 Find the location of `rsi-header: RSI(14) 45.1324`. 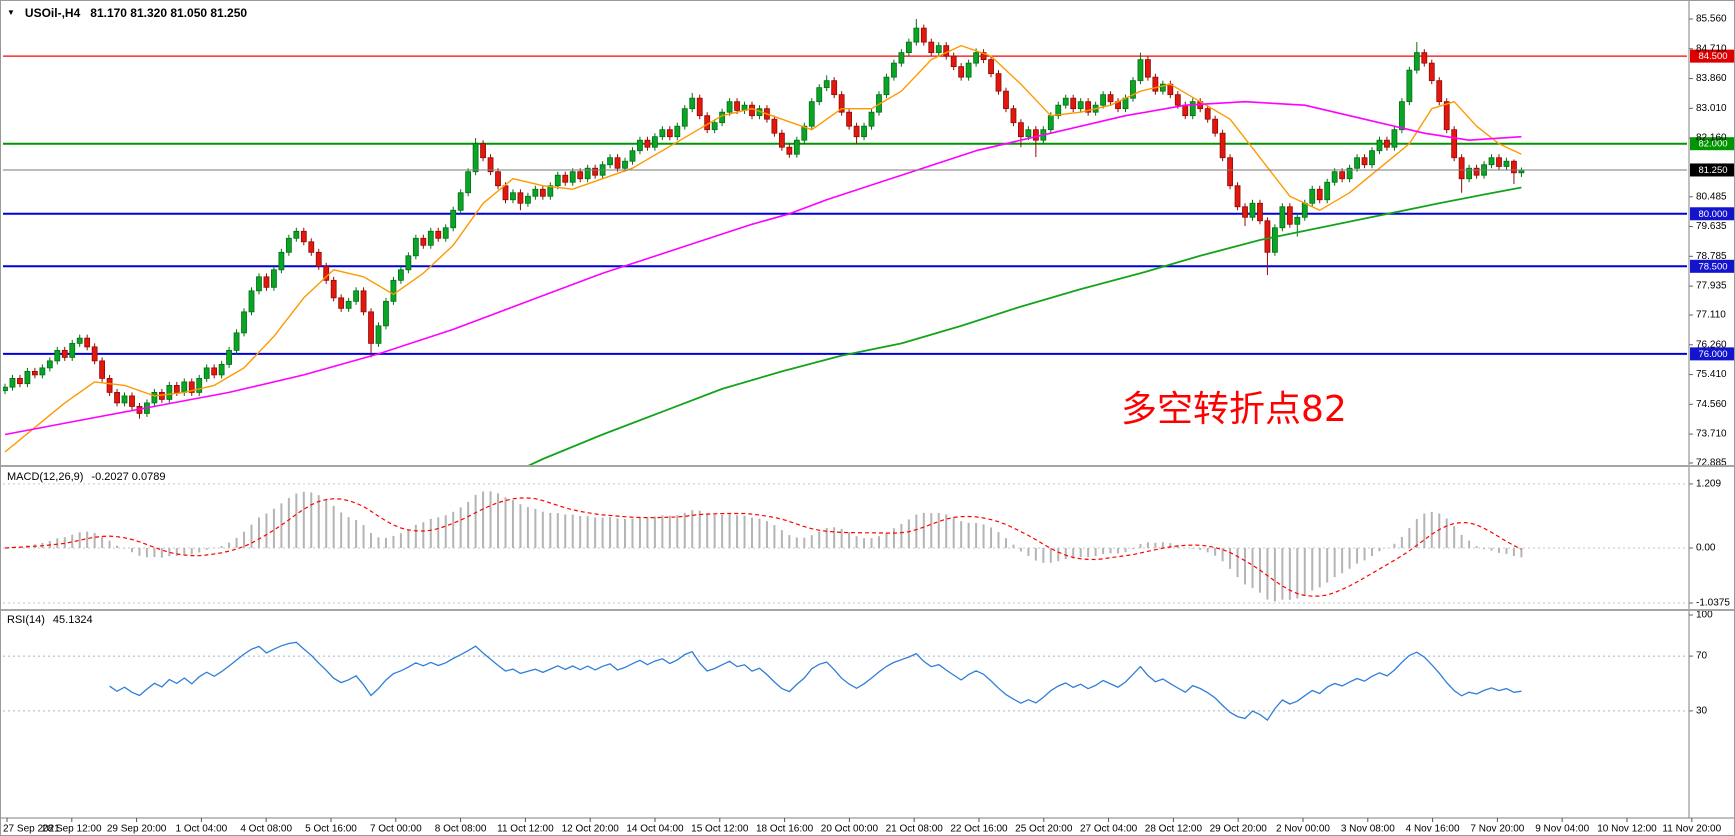

rsi-header: RSI(14) 45.1324 is located at coordinates (50, 620).